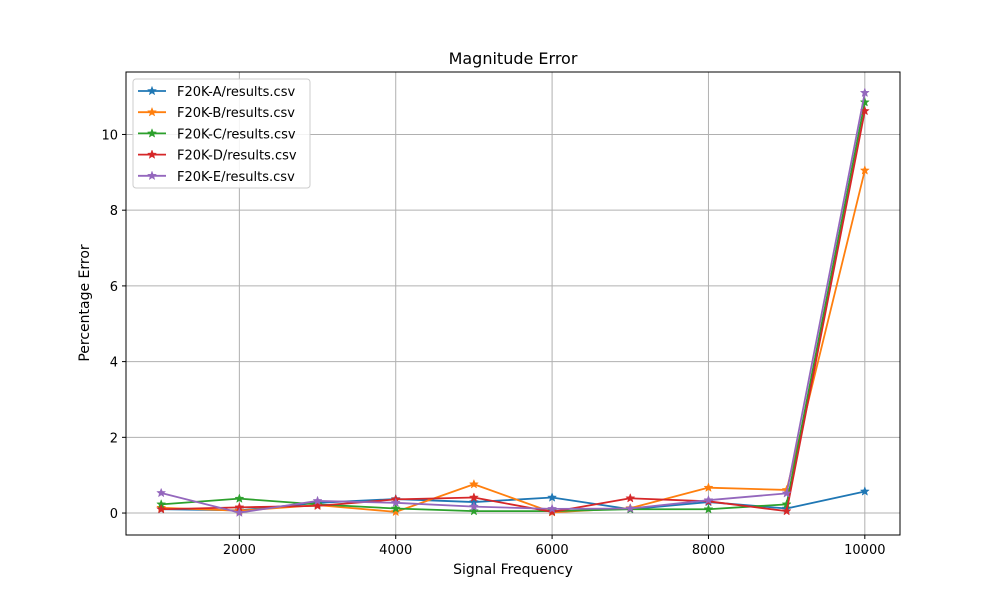  What do you see at coordinates (513, 58) in the screenshot?
I see `chart-title: Magnitude Error` at bounding box center [513, 58].